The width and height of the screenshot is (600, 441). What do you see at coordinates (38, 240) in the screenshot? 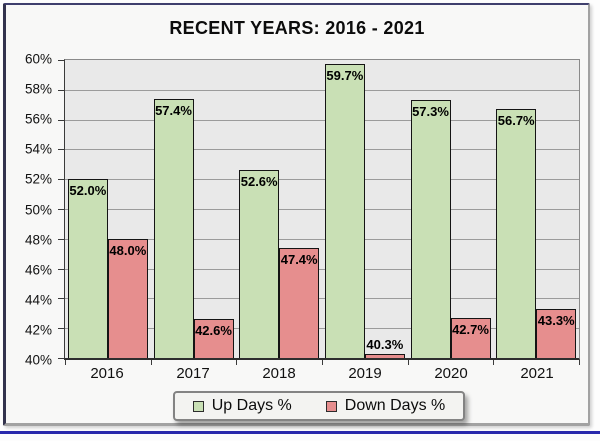
I see `y-axis-label: 48%` at bounding box center [38, 240].